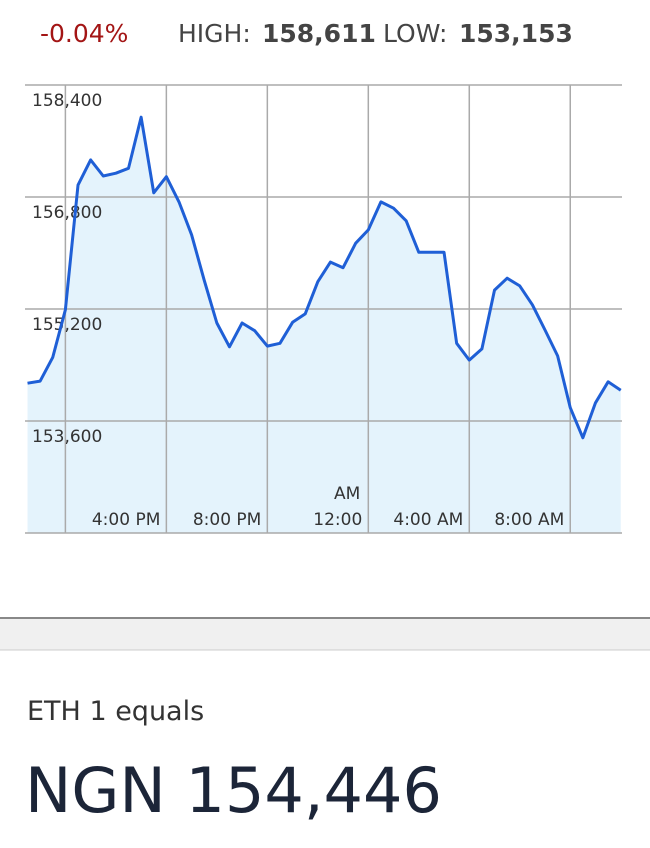  What do you see at coordinates (415, 33) in the screenshot?
I see `low-label: LOW:` at bounding box center [415, 33].